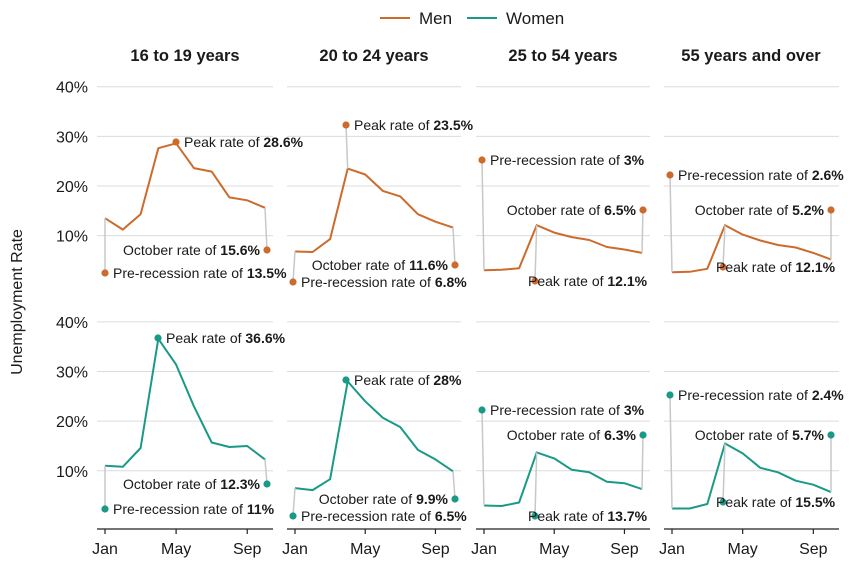  What do you see at coordinates (192, 250) in the screenshot?
I see `october-label: October rate of 15.6%` at bounding box center [192, 250].